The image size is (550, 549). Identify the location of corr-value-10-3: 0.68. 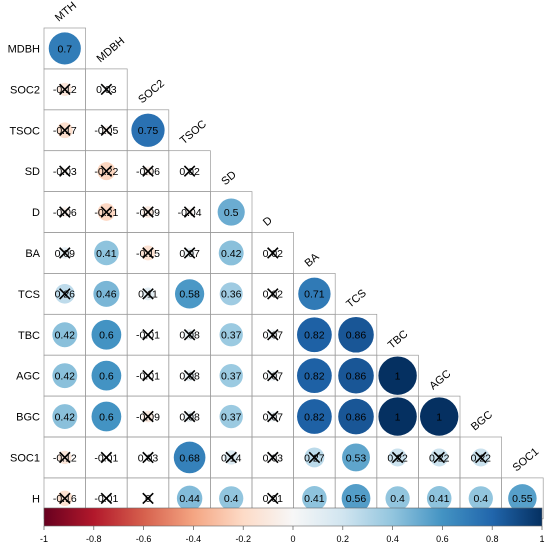
(189, 458).